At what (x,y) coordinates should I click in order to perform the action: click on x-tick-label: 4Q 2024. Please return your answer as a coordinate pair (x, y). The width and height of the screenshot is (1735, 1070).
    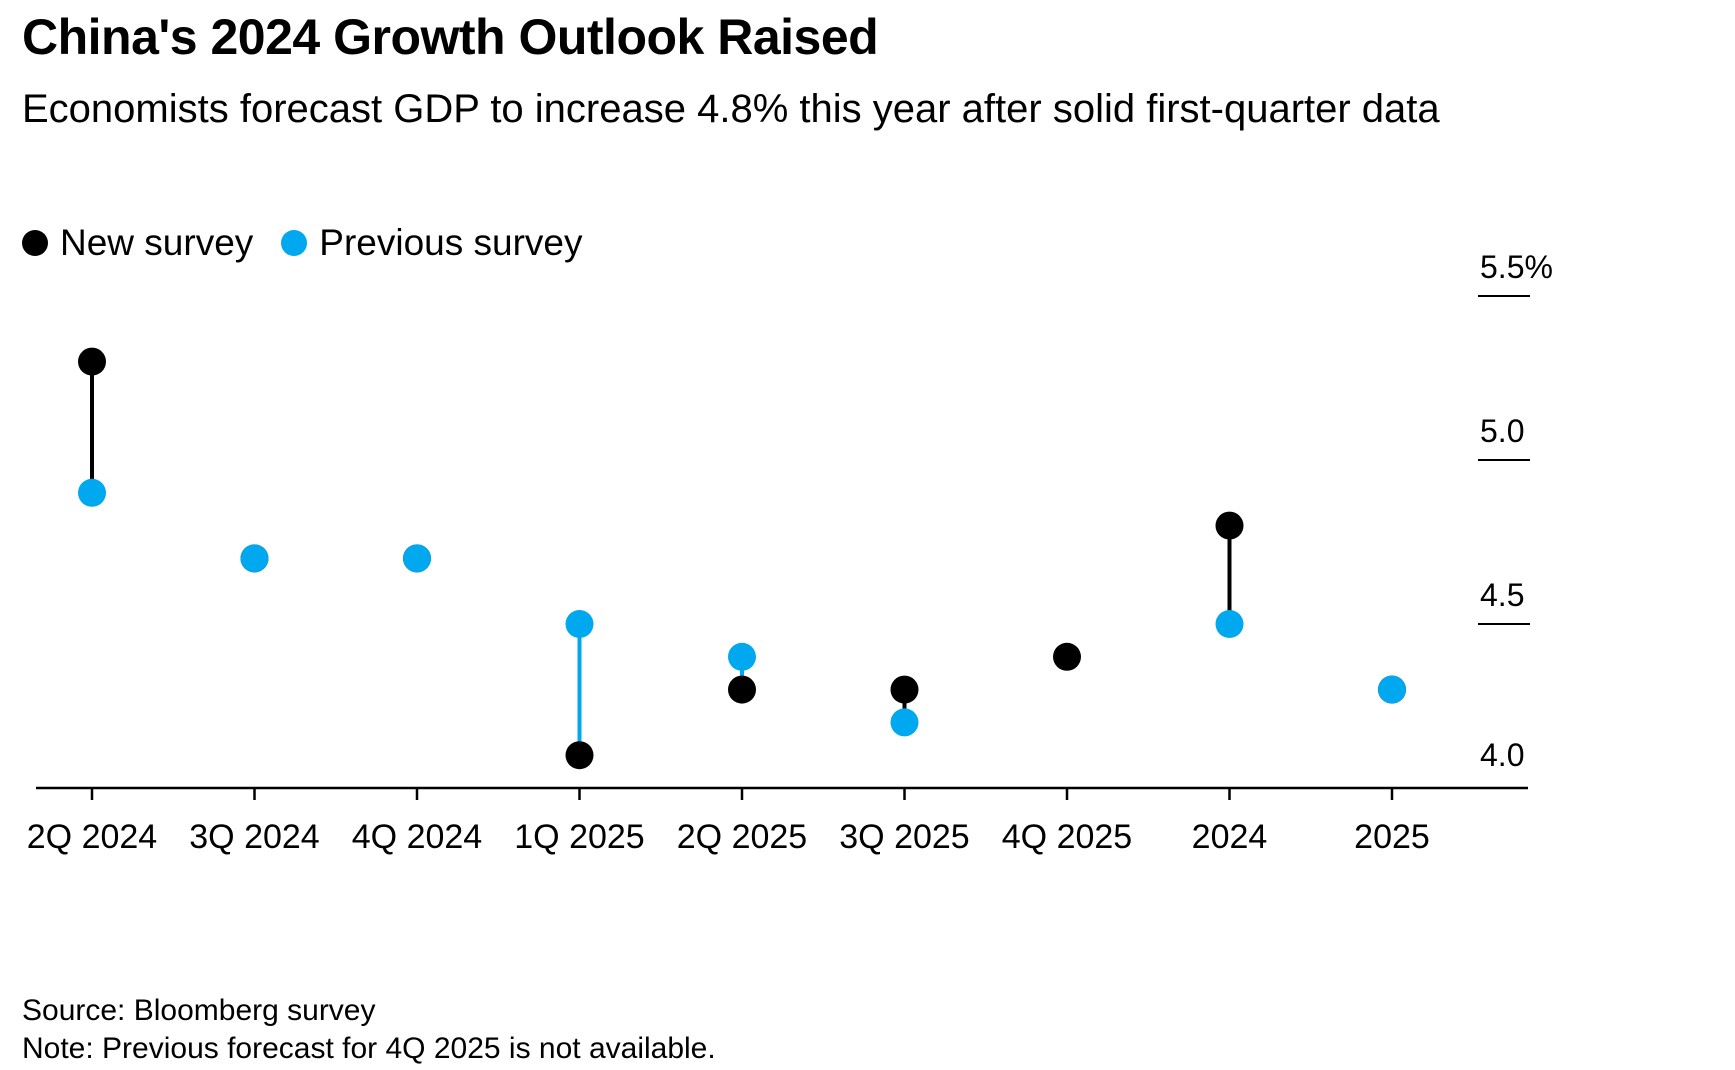
    Looking at the image, I should click on (417, 837).